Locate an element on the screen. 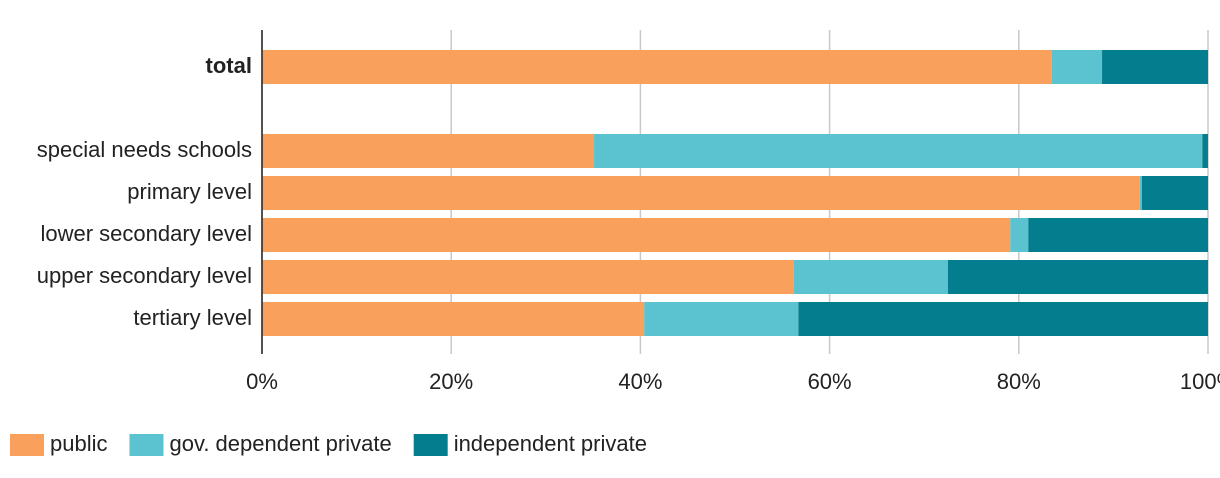 This screenshot has width=1220, height=478. legend-label: independent private is located at coordinates (550, 443).